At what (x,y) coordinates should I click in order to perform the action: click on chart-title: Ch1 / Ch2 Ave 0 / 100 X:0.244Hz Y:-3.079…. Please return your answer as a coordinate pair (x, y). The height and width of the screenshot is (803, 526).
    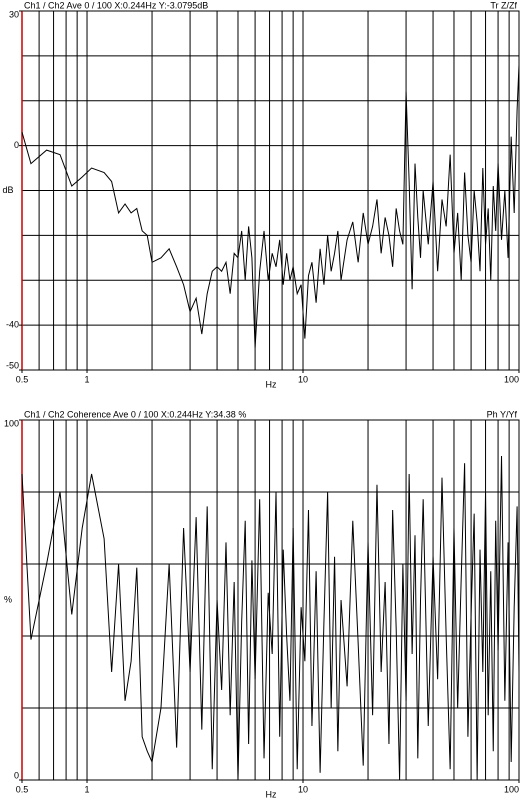
    Looking at the image, I should click on (116, 5).